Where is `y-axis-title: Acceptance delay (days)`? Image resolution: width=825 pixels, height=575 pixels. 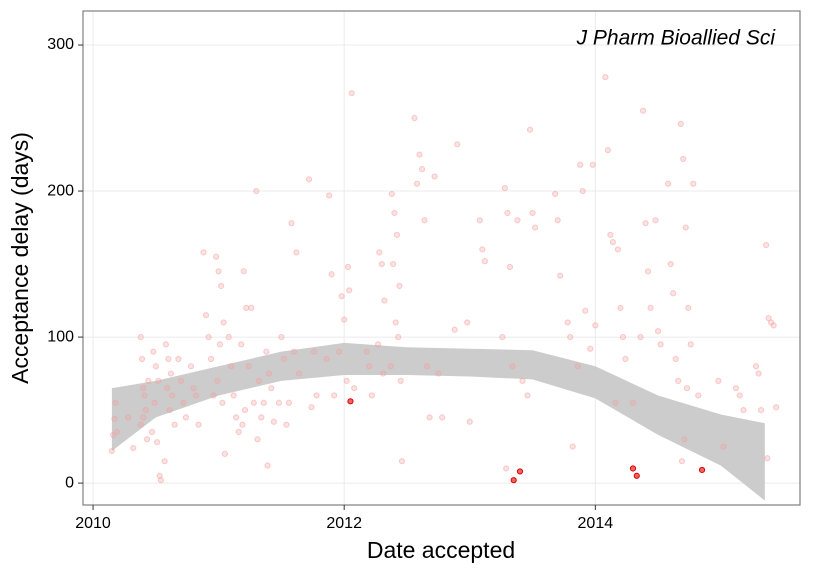
y-axis-title: Acceptance delay (days) is located at coordinates (20, 258).